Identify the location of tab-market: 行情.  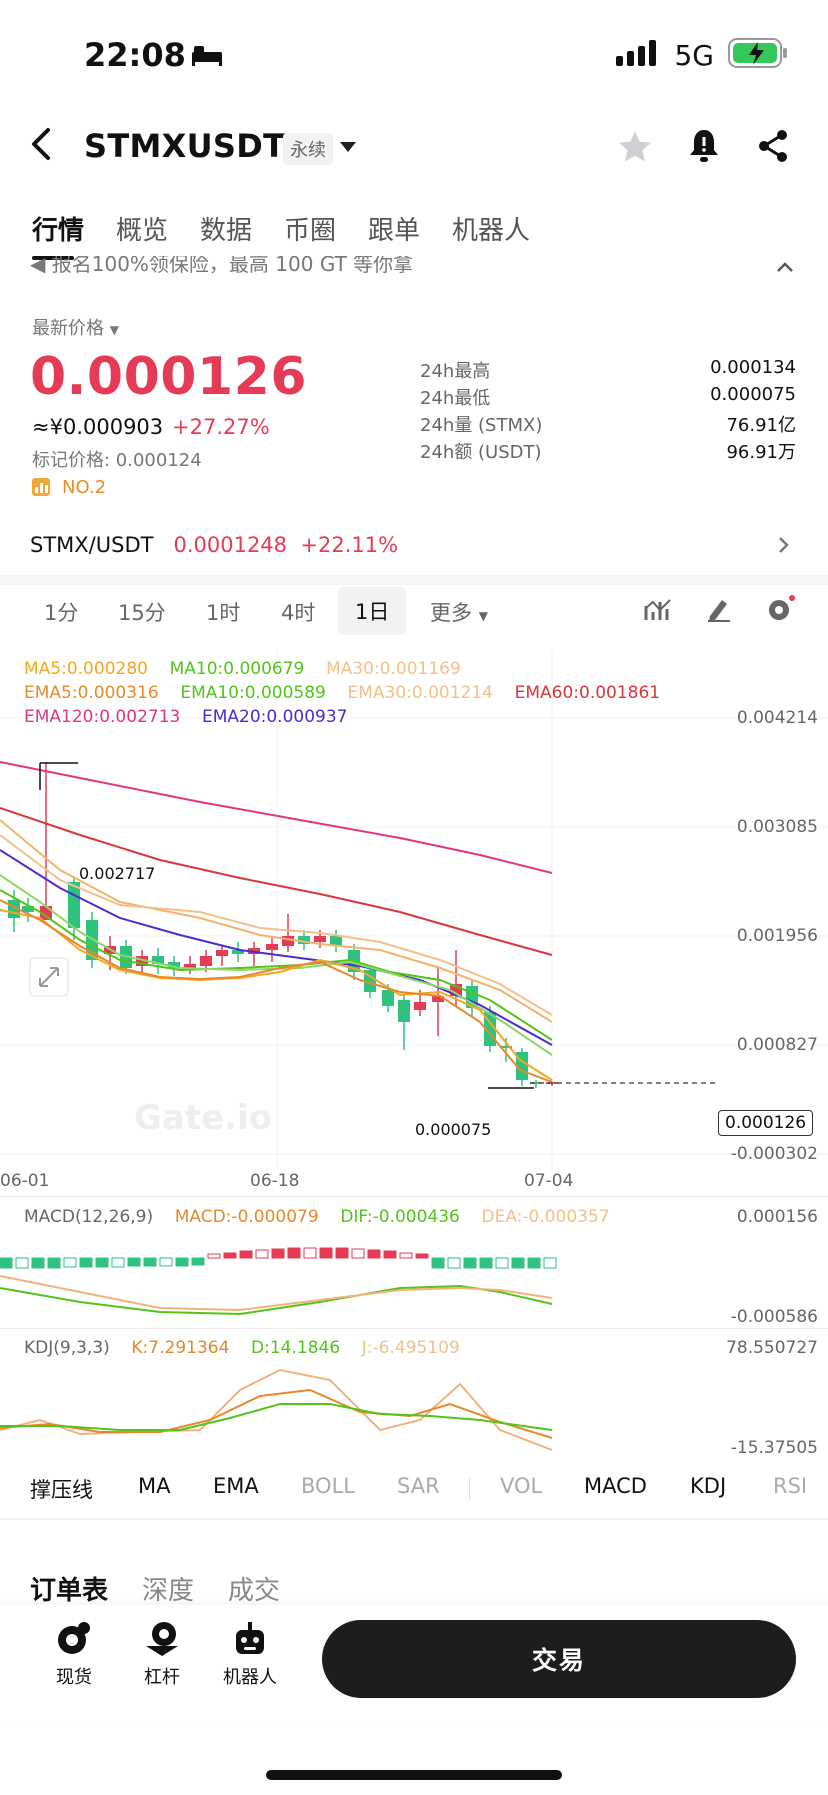
(58, 231).